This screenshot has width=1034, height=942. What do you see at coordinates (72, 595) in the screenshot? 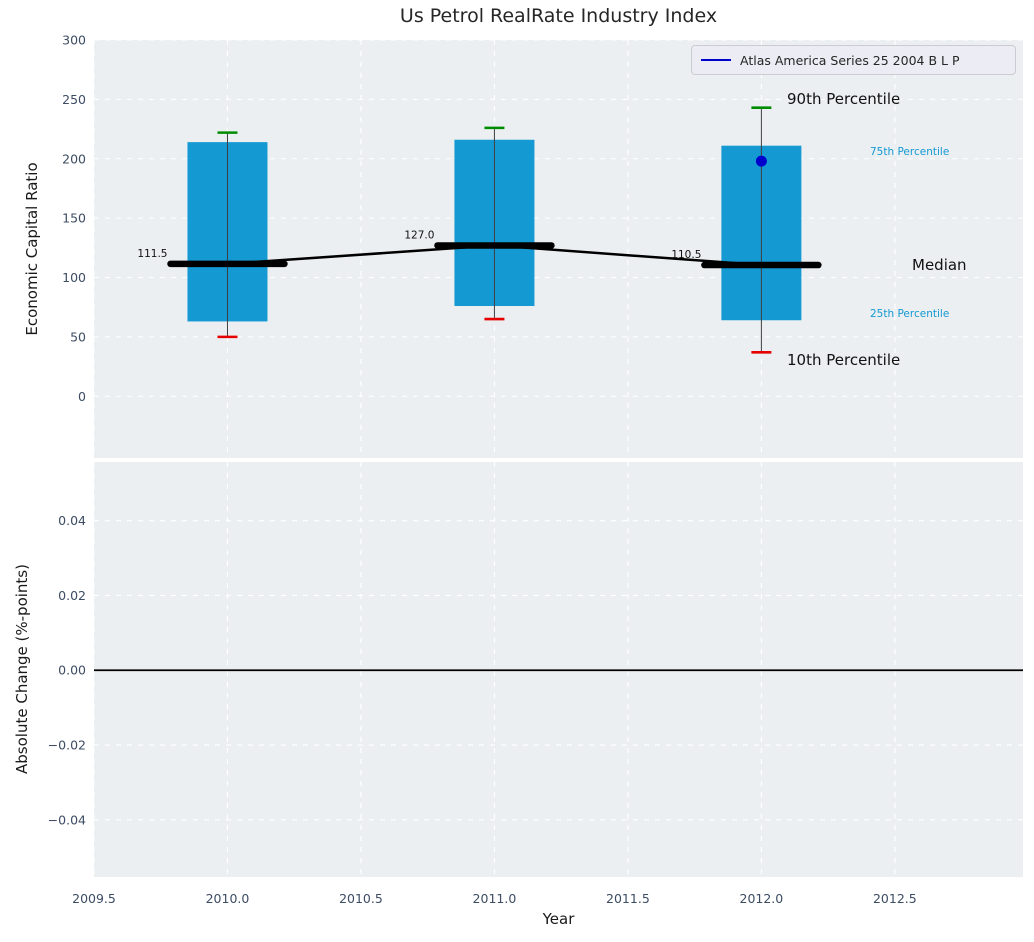
I see `bottom-ytick-label: 0.02` at bounding box center [72, 595].